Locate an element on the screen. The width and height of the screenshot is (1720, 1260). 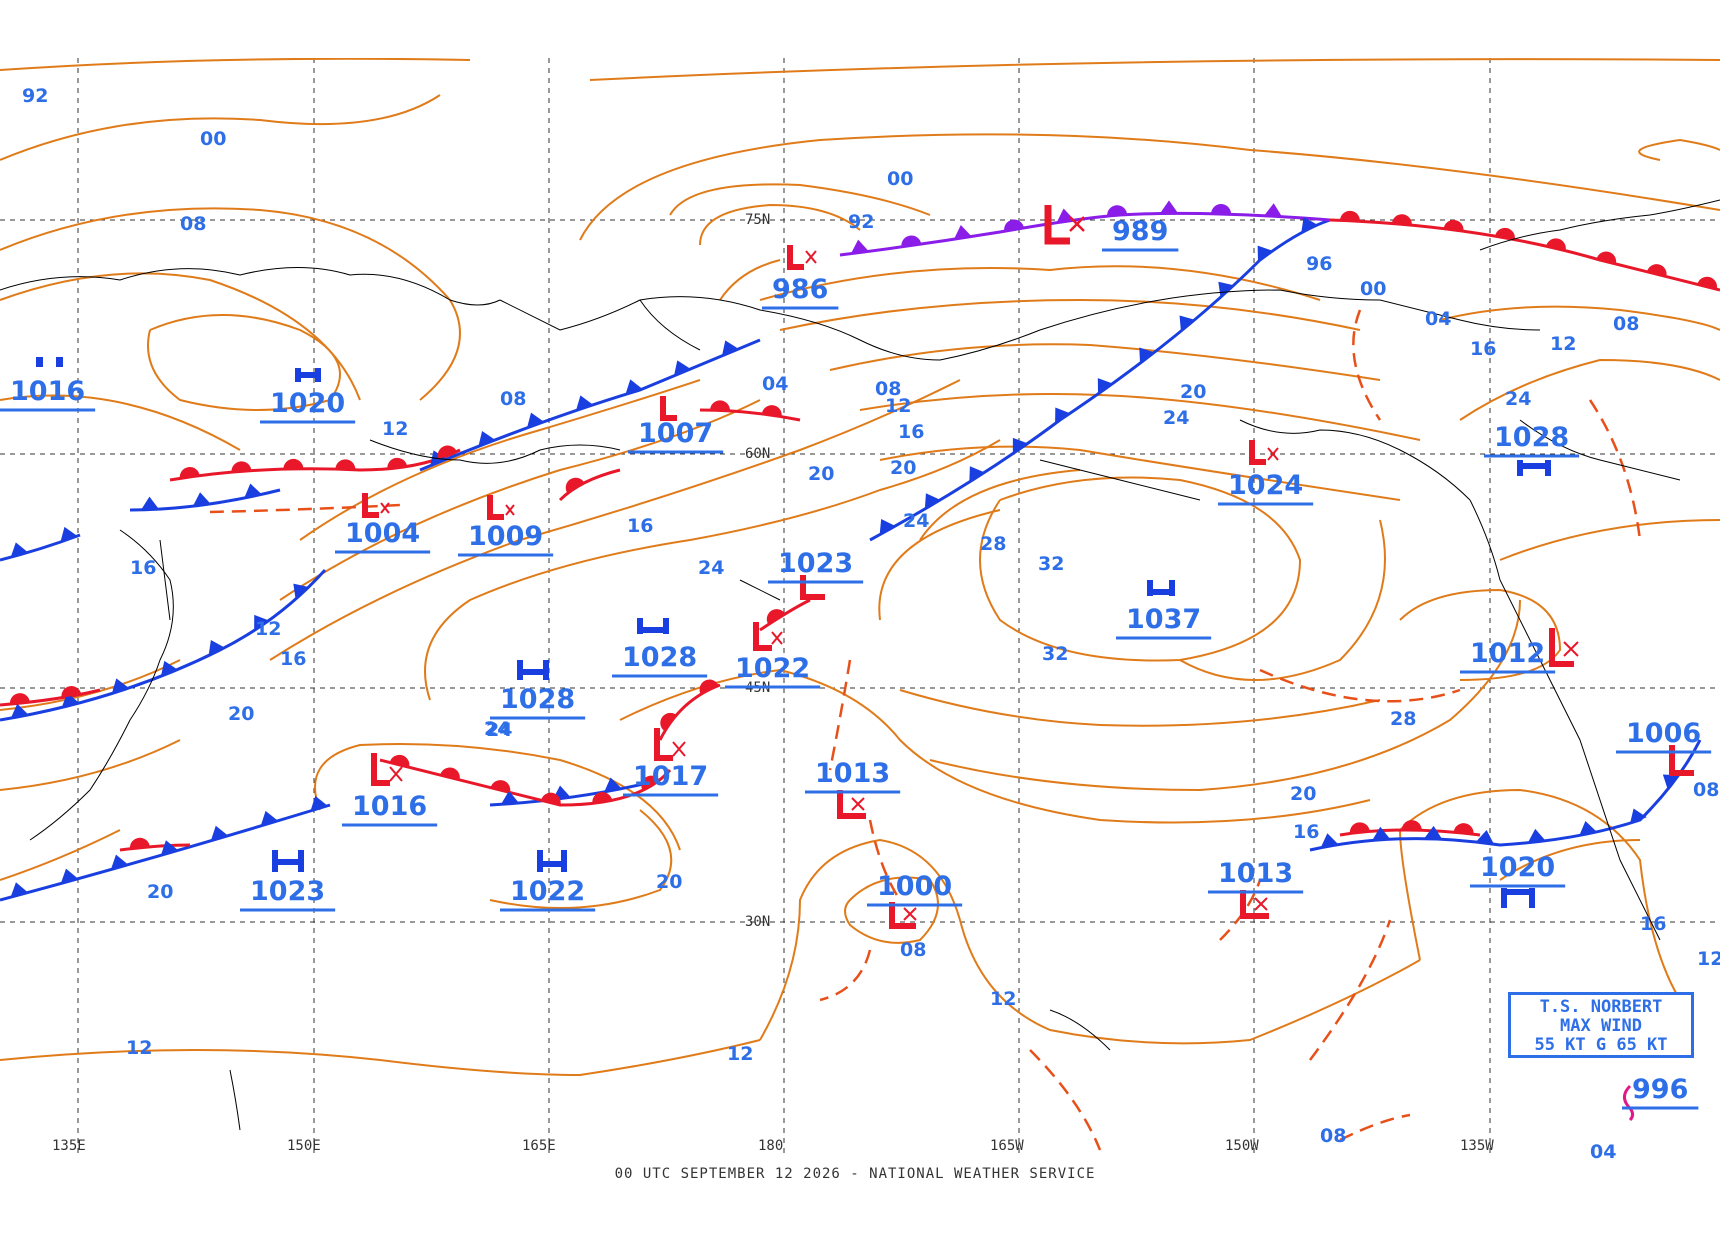
tropical-storm-center: 996 is located at coordinates (1660, 1098).